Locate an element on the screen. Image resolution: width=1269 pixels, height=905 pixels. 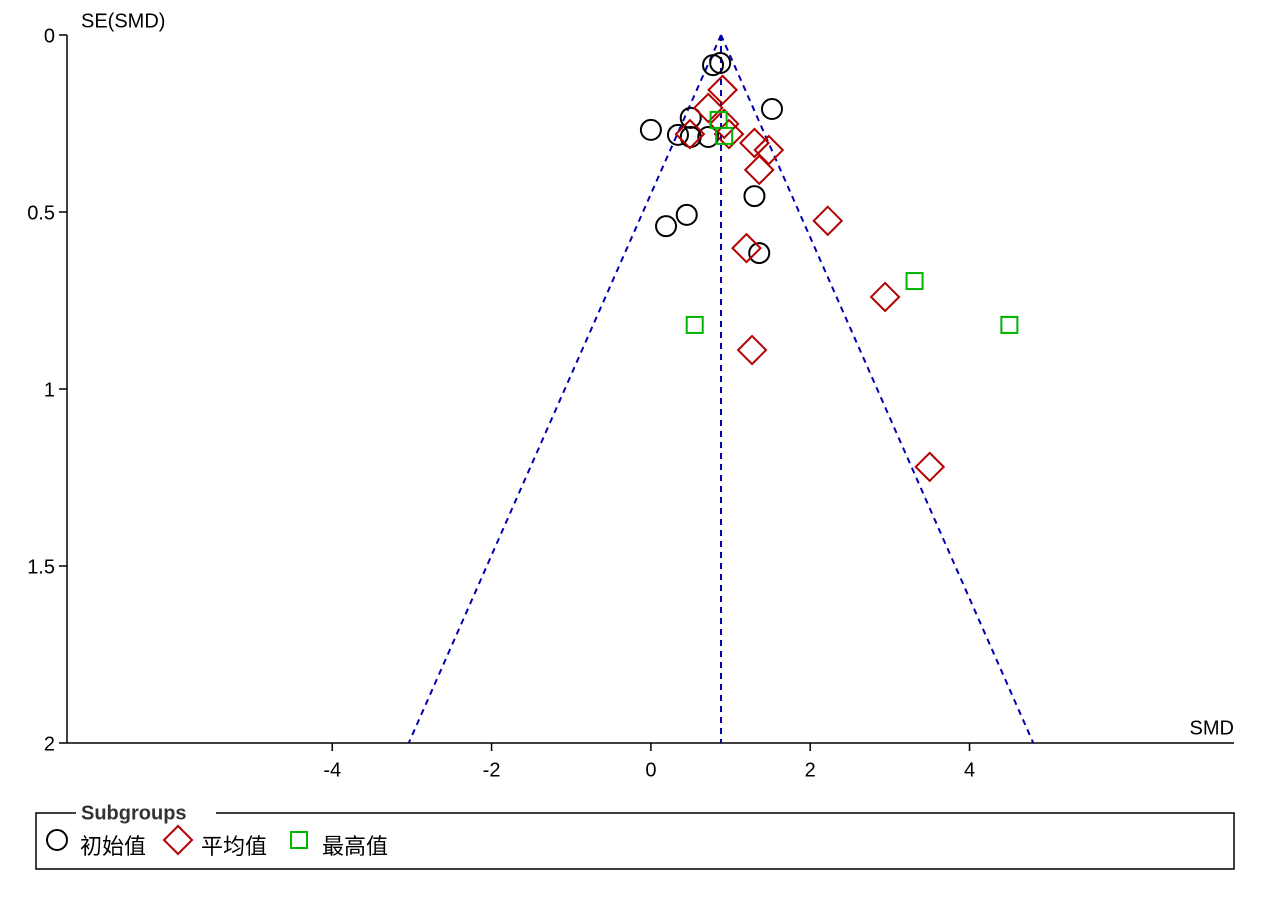
y-tick-label: 1 is located at coordinates (49, 390).